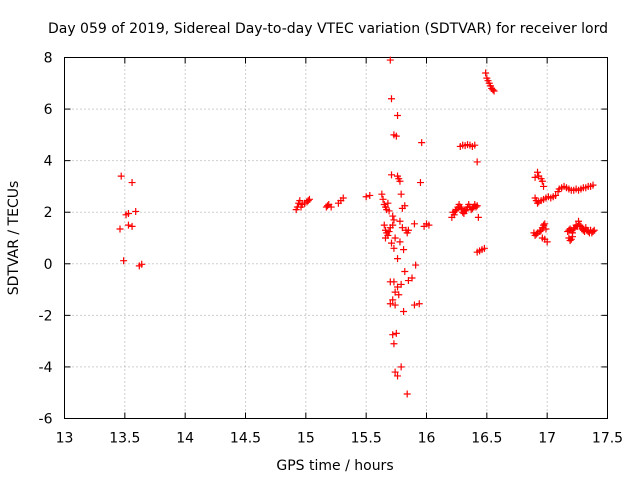 This screenshot has height=480, width=640. Describe the element at coordinates (340, 439) in the screenshot. I see `x-axis-tick-labels: 13 13.5 14 14.5 15 15.5 16 16.5 17 17.5` at that location.